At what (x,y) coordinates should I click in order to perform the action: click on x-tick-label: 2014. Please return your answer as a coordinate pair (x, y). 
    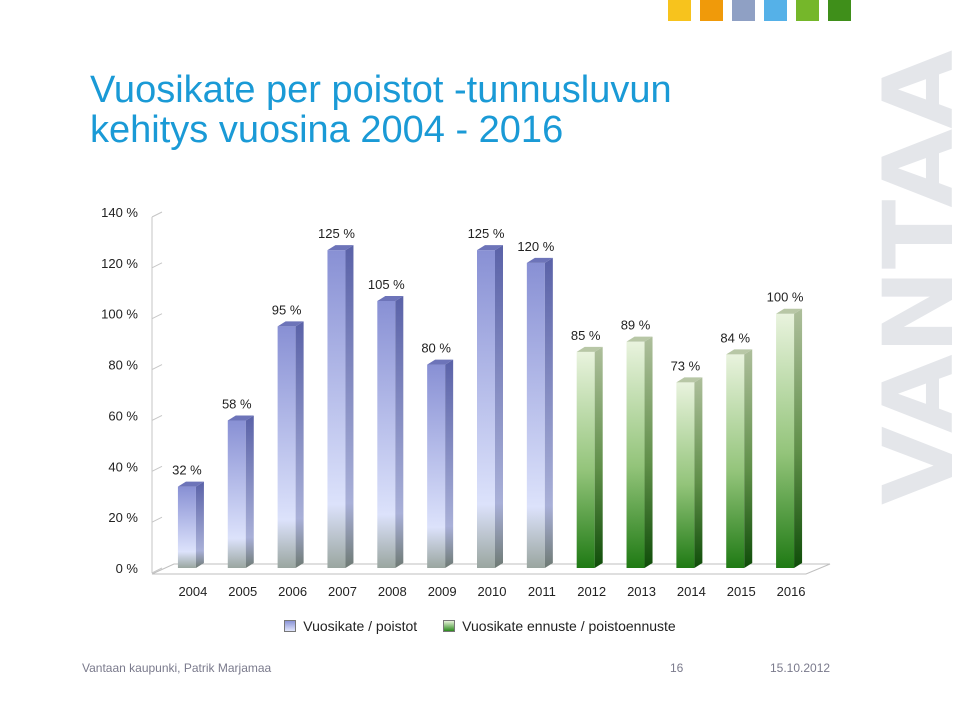
    Looking at the image, I should click on (691, 591).